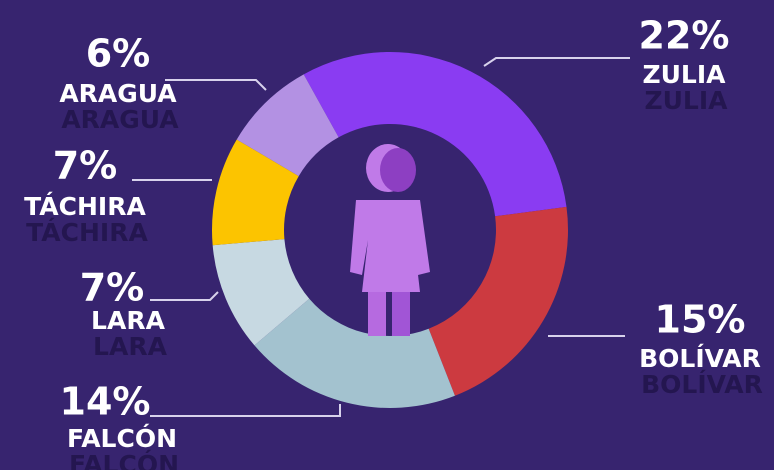 The image size is (774, 470). What do you see at coordinates (105, 402) in the screenshot?
I see `value-label: 14%` at bounding box center [105, 402].